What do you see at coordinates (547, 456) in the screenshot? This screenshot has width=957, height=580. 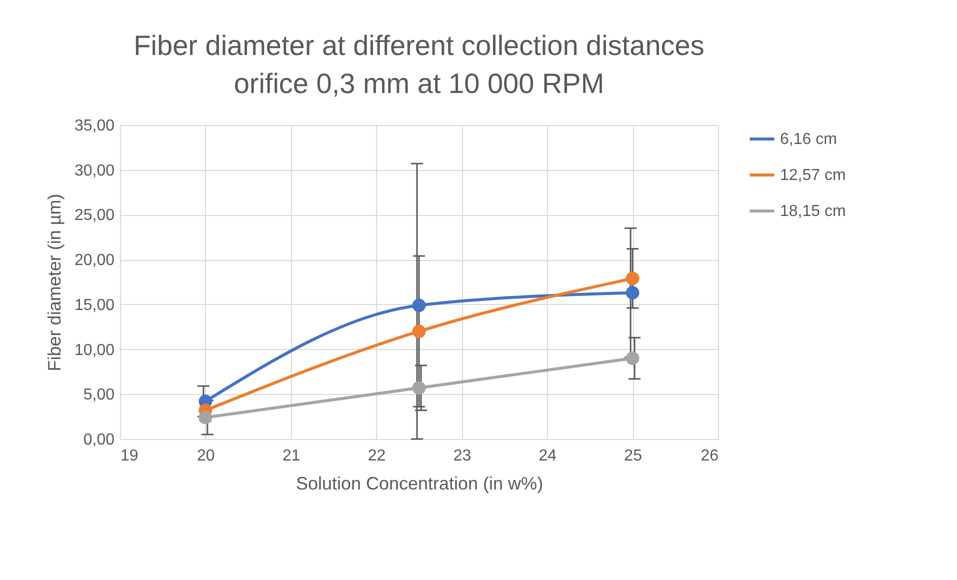 I see `x-tick-label: 24` at bounding box center [547, 456].